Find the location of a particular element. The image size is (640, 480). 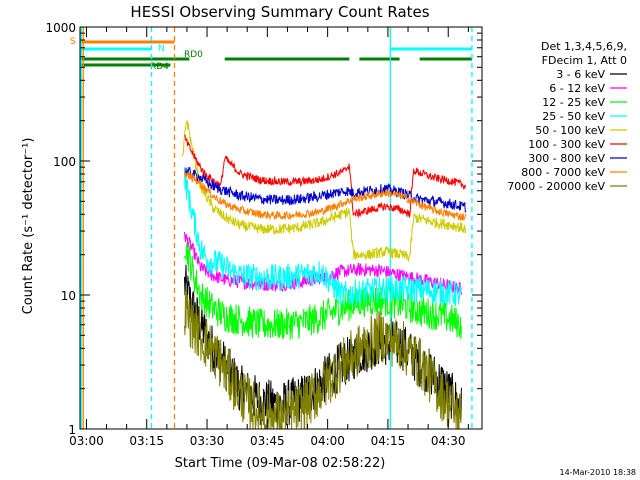

y-tick-label: 100 is located at coordinates (64, 162).